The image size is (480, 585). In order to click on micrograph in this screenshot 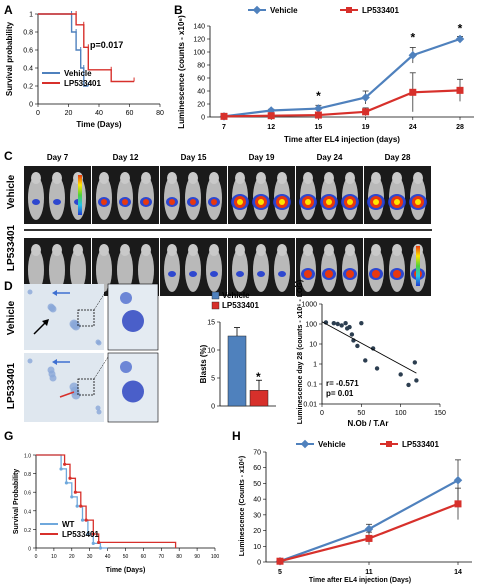, I will do `click(64, 387)`.